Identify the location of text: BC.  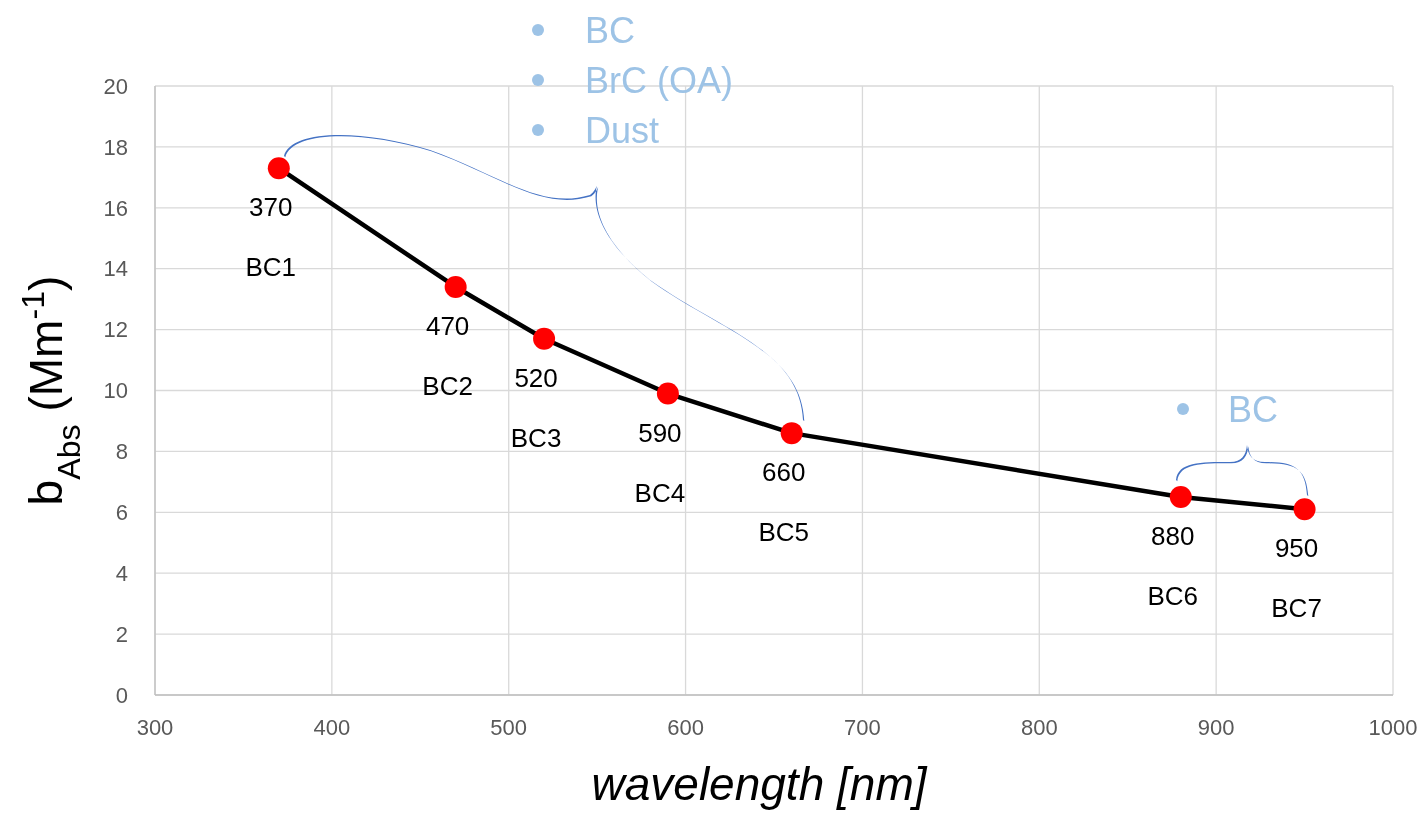
(610, 30).